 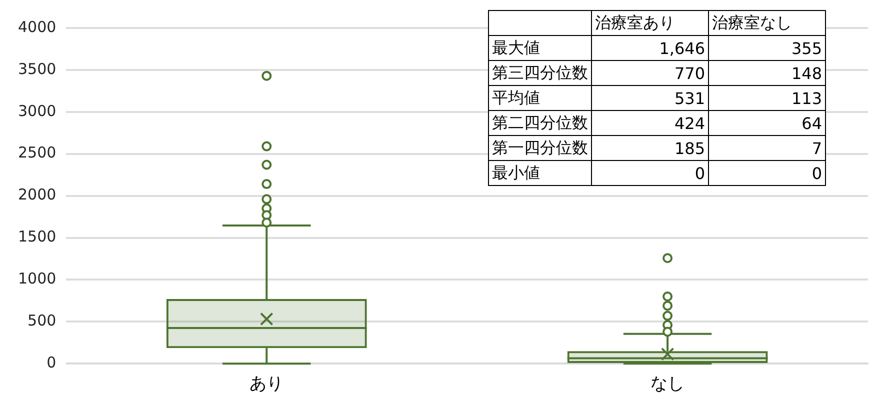 What do you see at coordinates (37, 153) in the screenshot?
I see `y-tick-label: 2500` at bounding box center [37, 153].